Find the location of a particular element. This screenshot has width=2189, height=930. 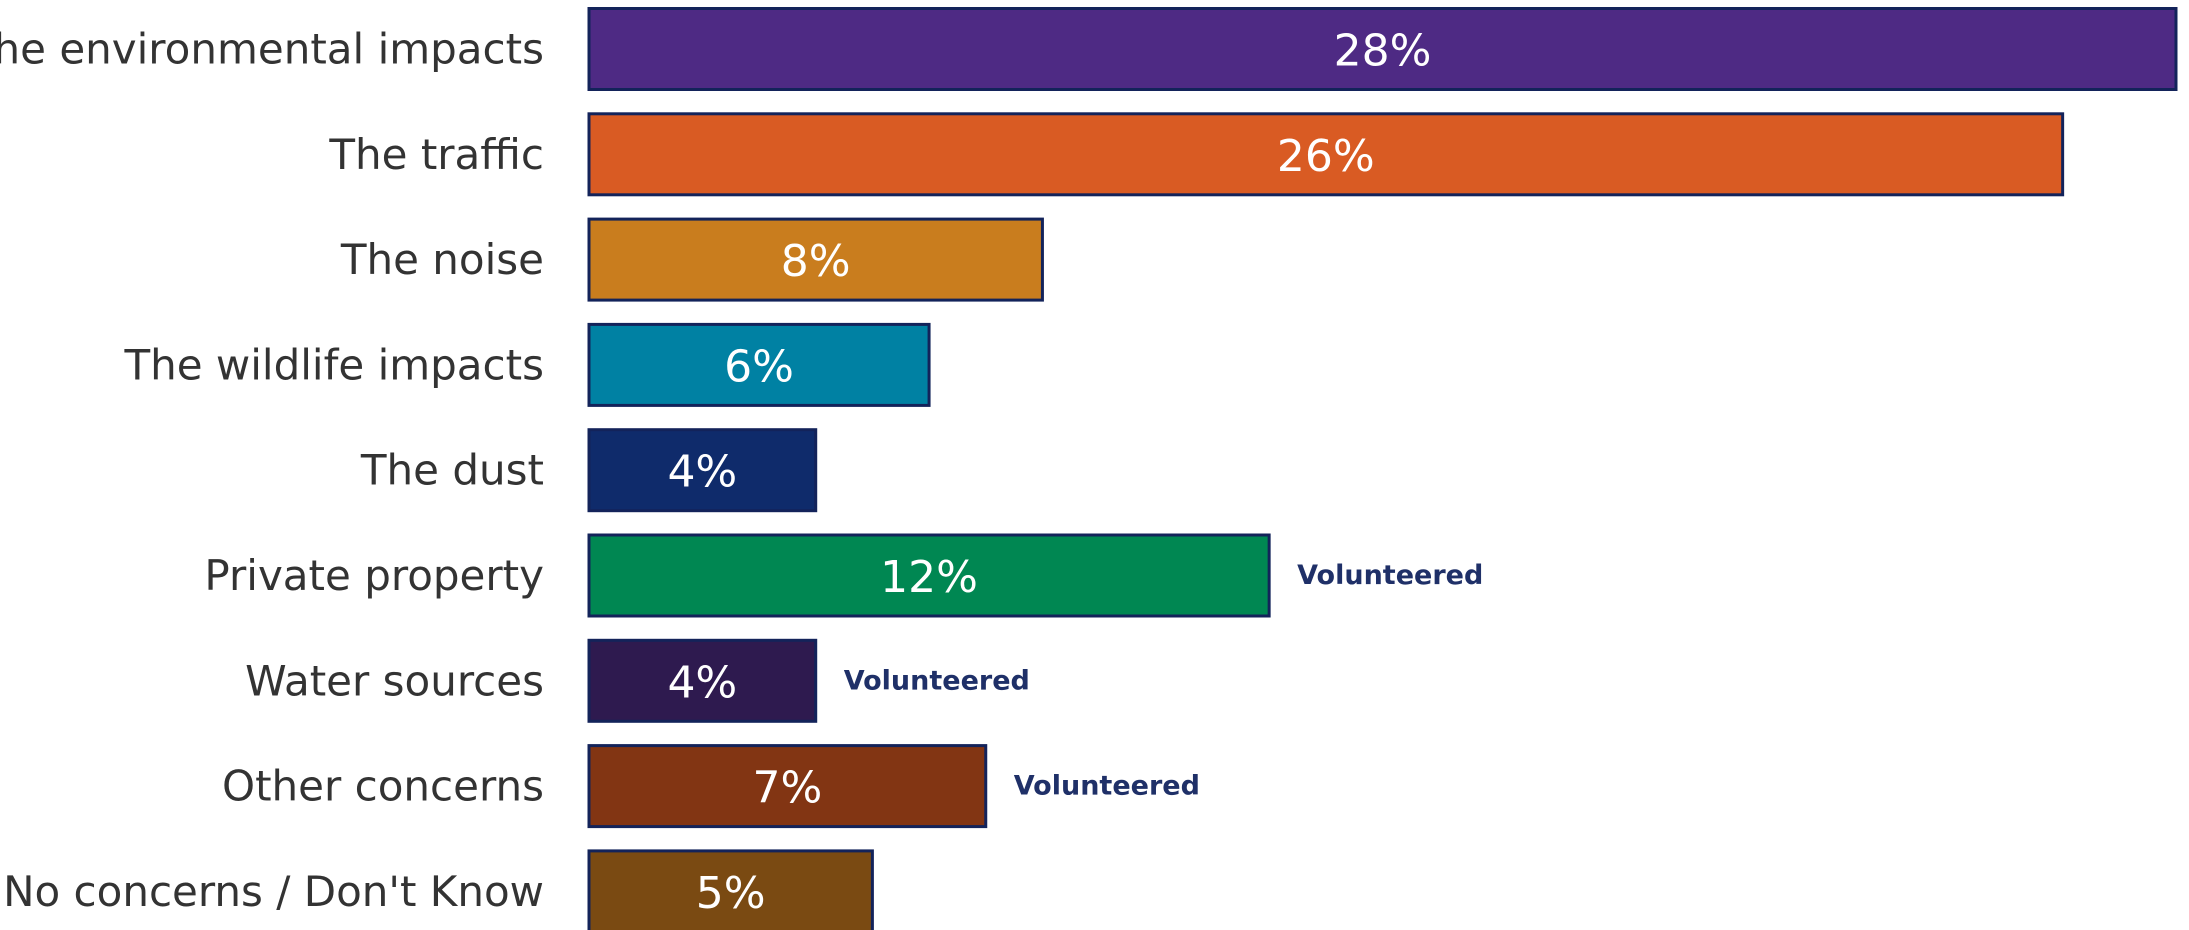

category-label: Water sources is located at coordinates (394, 680).